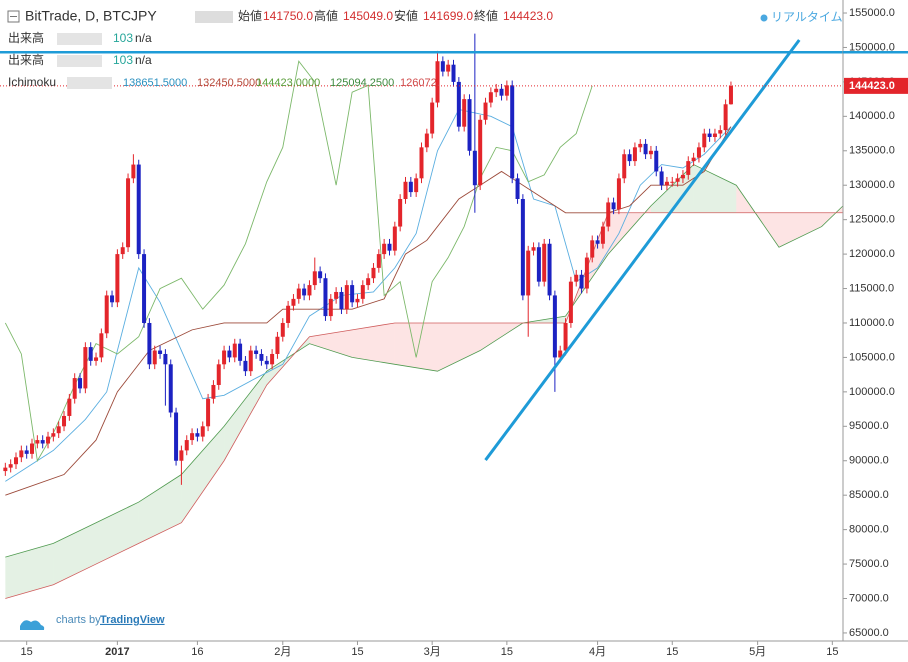  Describe the element at coordinates (362, 83) in the screenshot. I see `indicator-value: 125094.2500` at that location.